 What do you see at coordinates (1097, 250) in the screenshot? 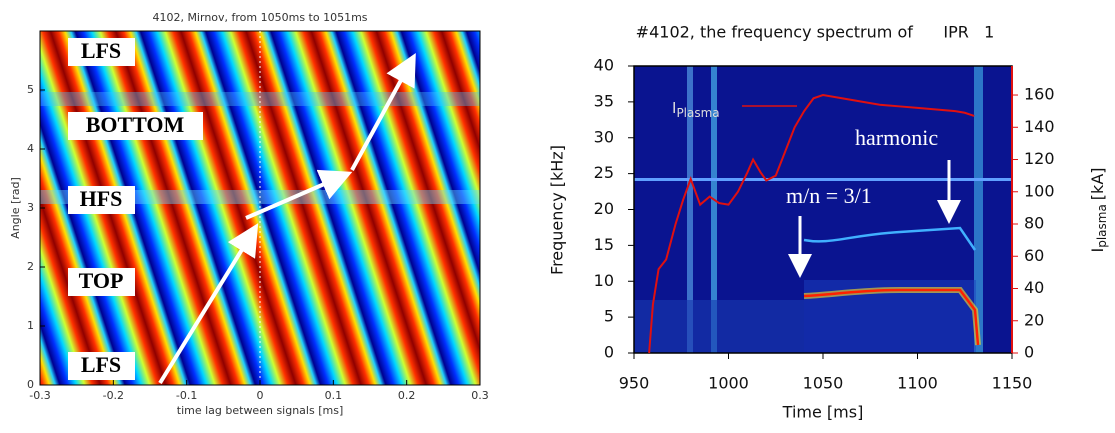
I see `y2-label-main: I` at bounding box center [1097, 250].